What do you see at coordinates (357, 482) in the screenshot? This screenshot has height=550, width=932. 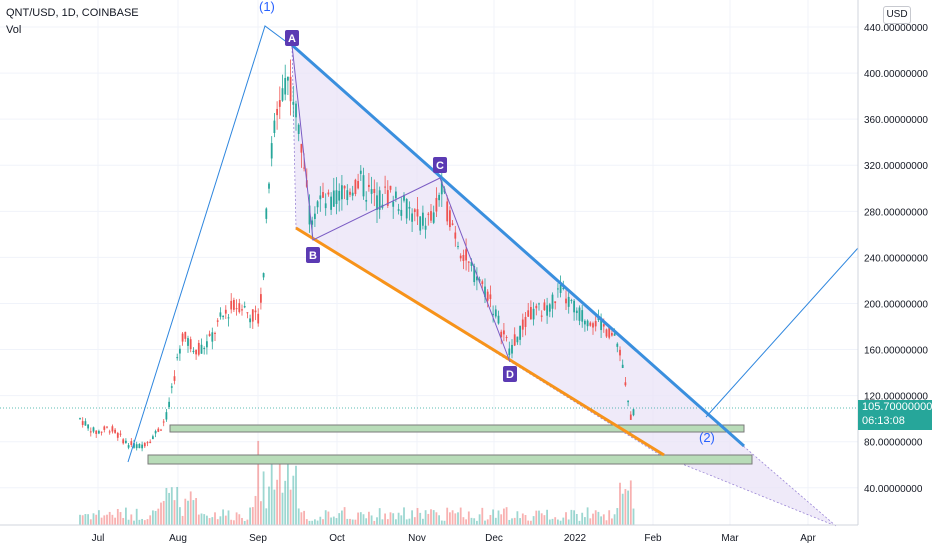 I see `volume-bars` at bounding box center [357, 482].